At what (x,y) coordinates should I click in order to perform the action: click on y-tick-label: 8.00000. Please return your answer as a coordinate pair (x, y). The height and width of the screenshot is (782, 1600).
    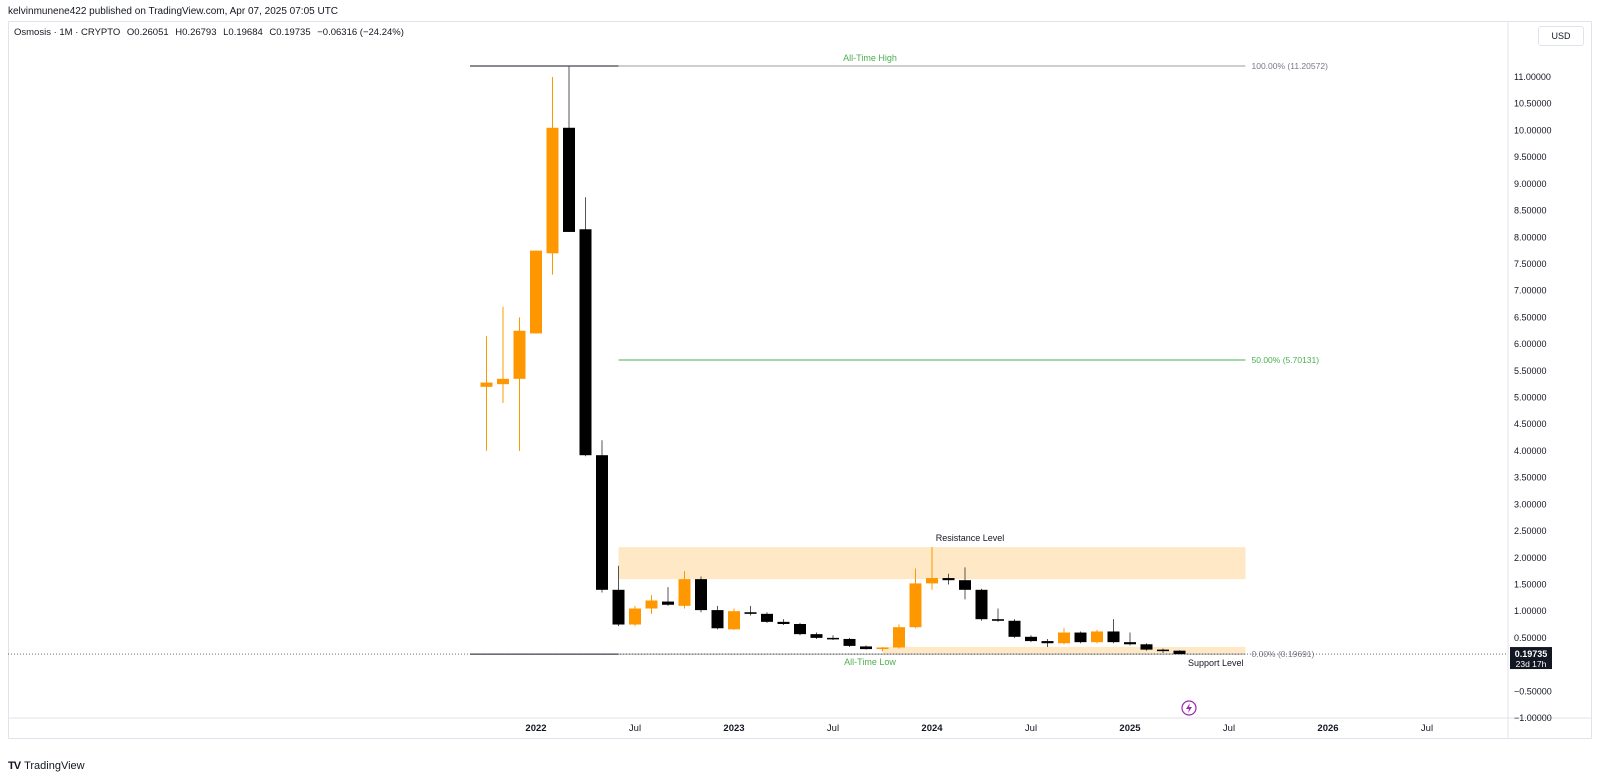
    Looking at the image, I should click on (1530, 237).